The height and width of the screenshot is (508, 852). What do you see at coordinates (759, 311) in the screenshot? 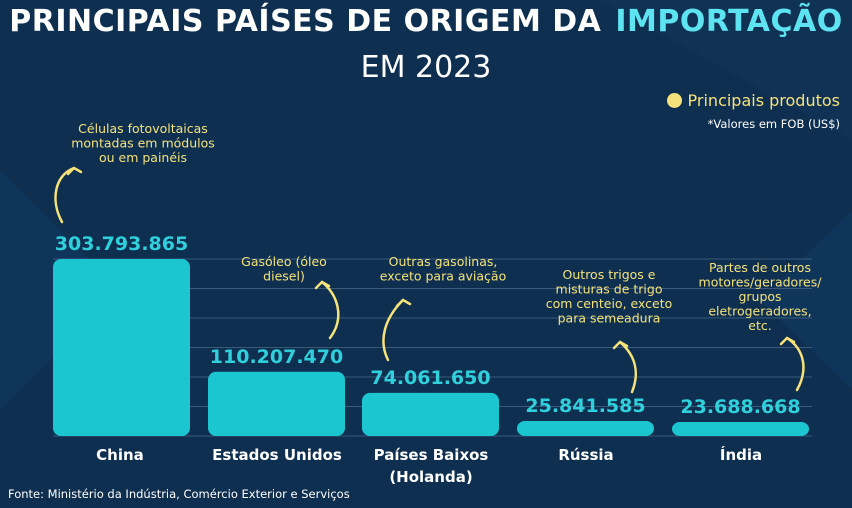
I see `annotation-text: eletrogeradores,` at bounding box center [759, 311].